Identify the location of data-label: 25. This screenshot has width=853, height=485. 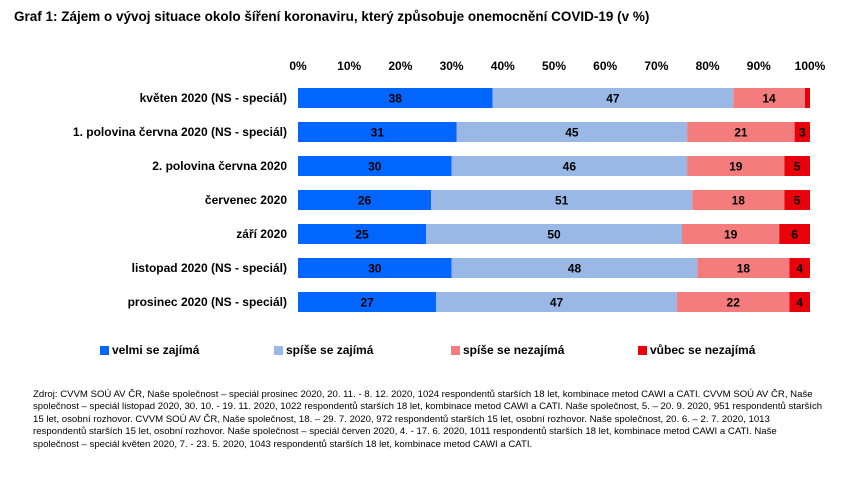
(362, 235).